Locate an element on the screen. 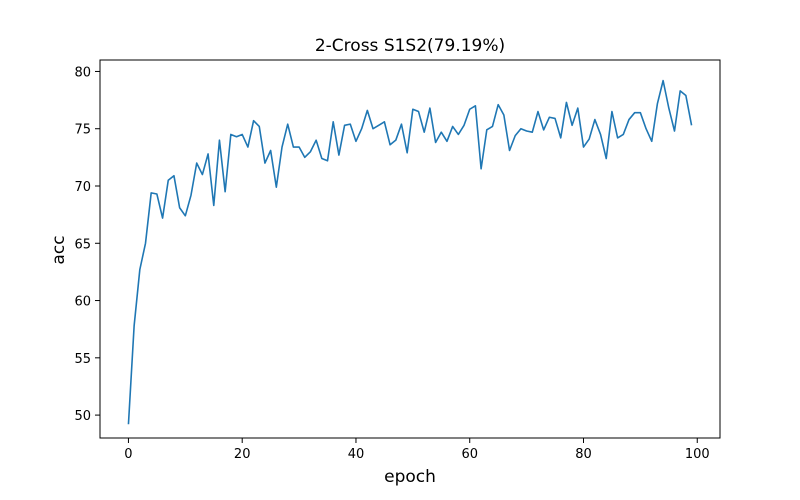 The image size is (800, 500). y-tick-label: 75 is located at coordinates (82, 130).